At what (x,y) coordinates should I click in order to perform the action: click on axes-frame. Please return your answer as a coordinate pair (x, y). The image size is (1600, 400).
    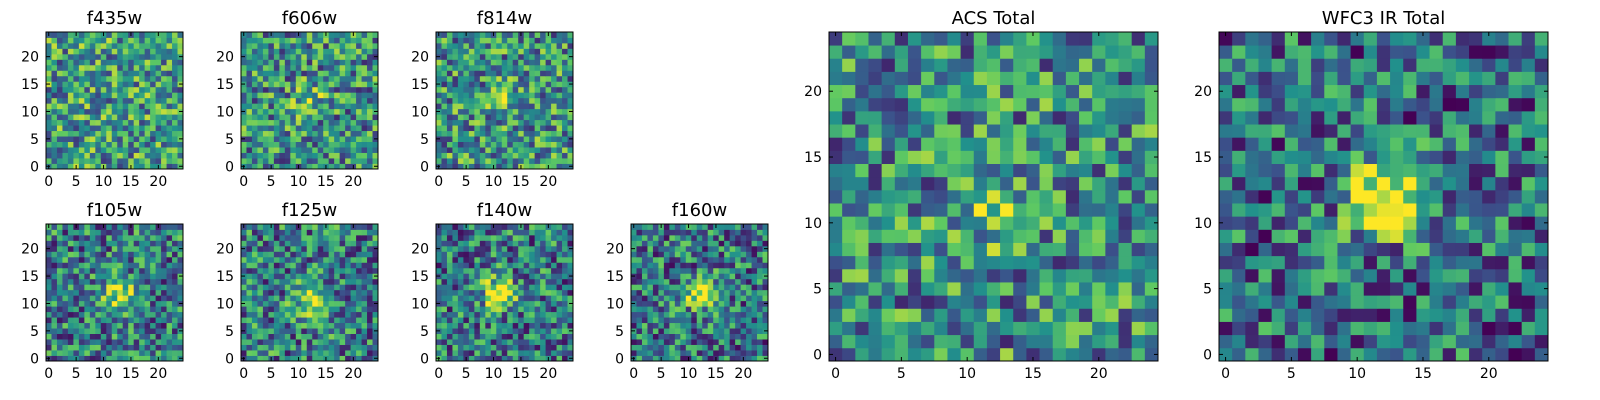
    Looking at the image, I should click on (114, 100).